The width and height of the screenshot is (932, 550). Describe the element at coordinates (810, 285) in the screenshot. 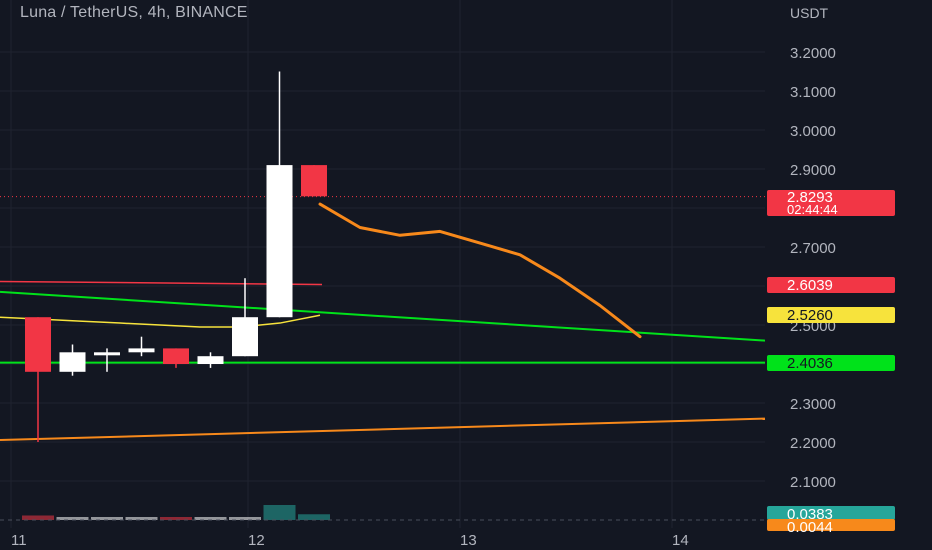

I see `red-level-tag: 2.6039` at that location.